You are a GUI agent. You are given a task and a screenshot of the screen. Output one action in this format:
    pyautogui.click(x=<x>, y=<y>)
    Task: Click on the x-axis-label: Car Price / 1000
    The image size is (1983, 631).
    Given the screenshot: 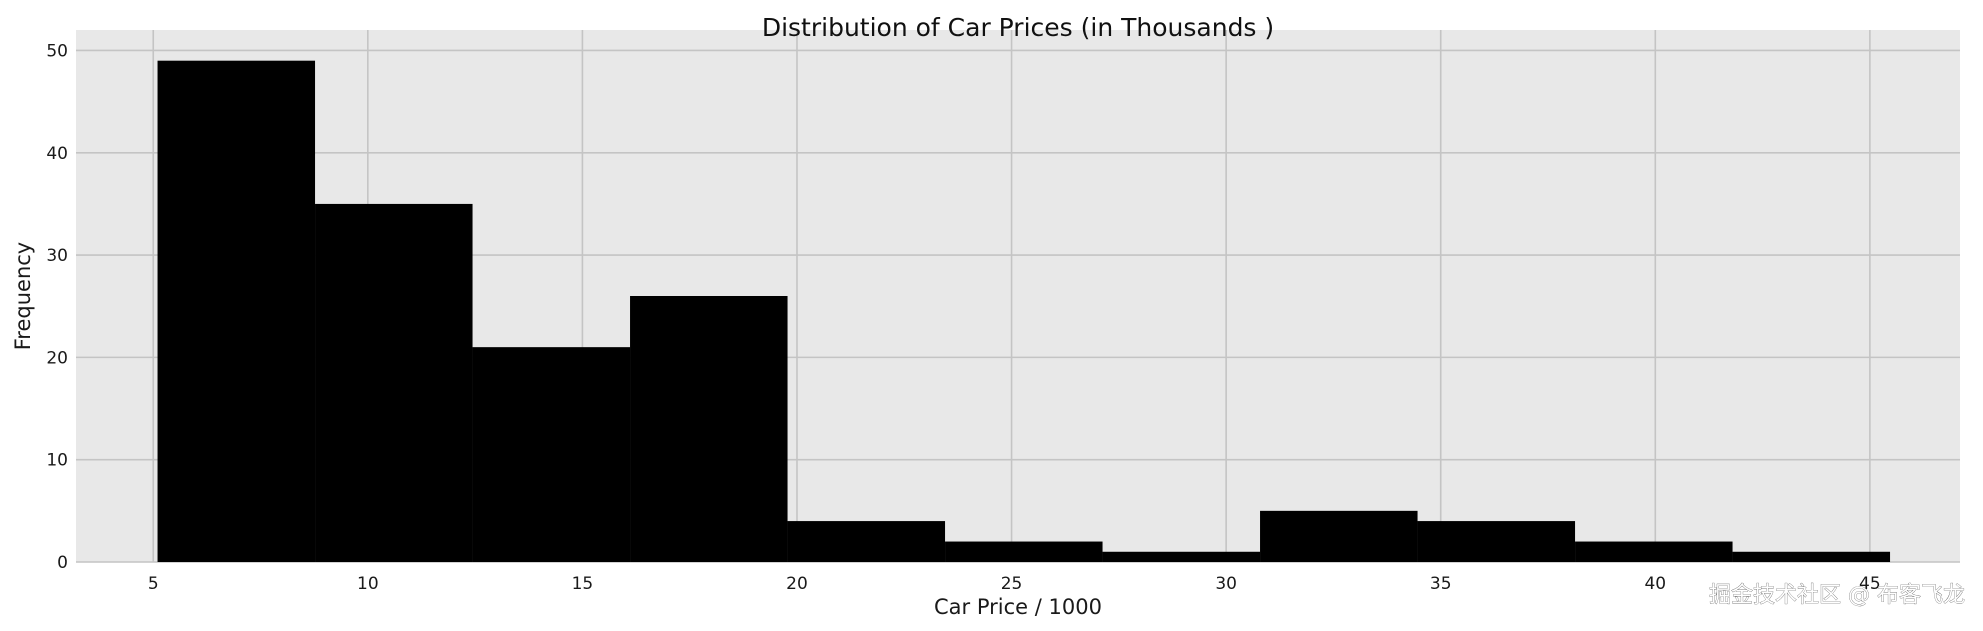 What is the action you would take?
    pyautogui.click(x=1018, y=607)
    